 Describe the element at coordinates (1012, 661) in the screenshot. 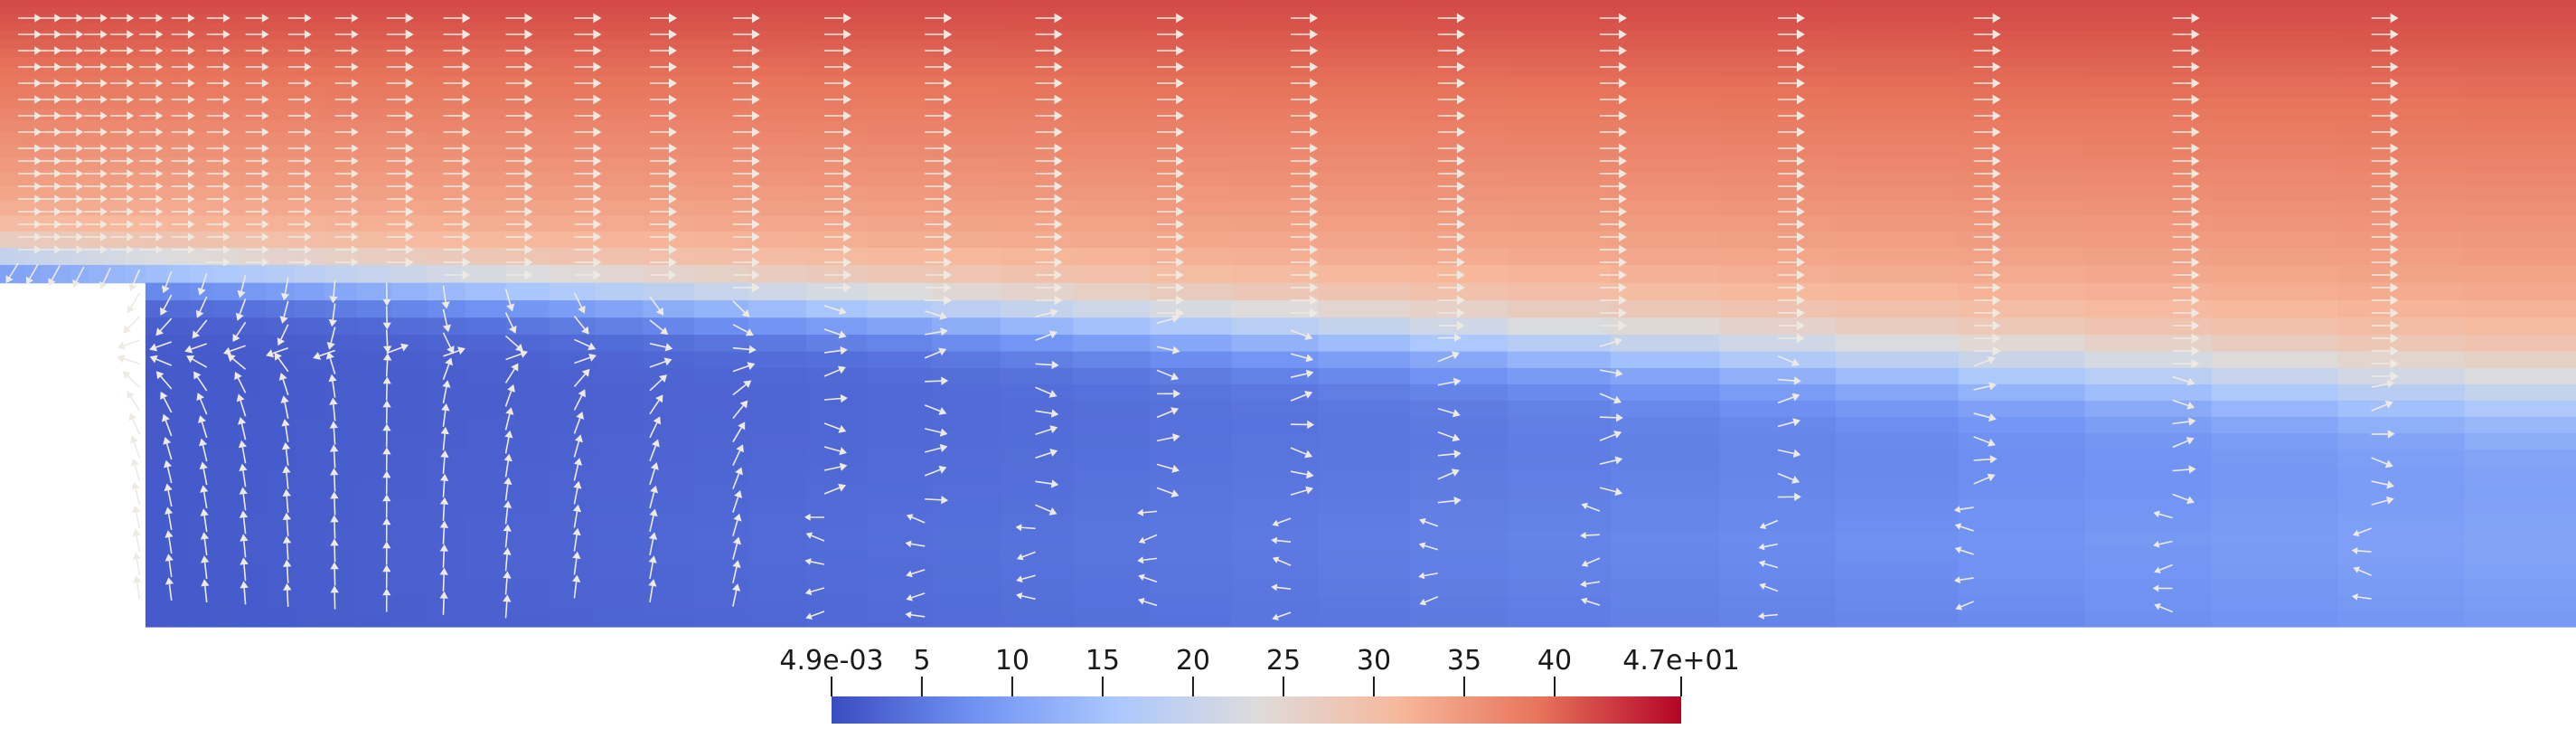

I see `colorbar-tick-label: 10` at that location.